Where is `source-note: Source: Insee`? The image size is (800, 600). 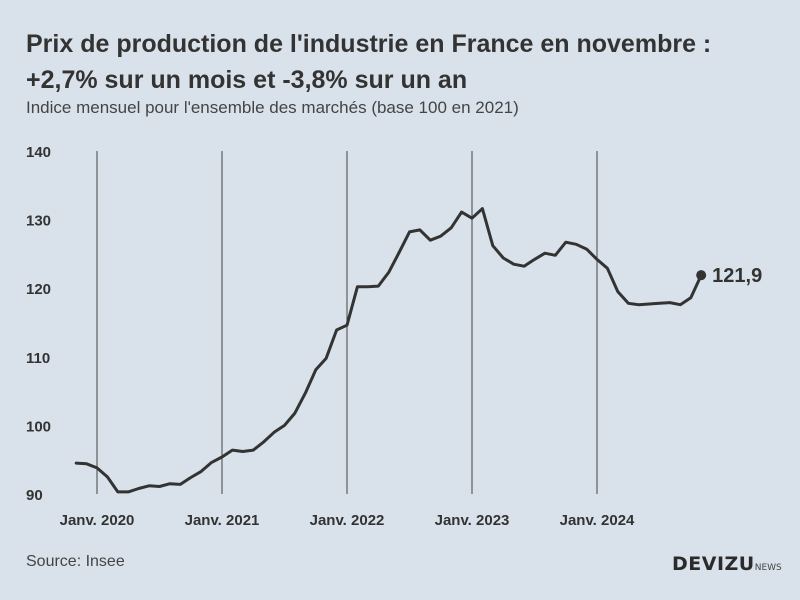
source-note: Source: Insee is located at coordinates (75, 561).